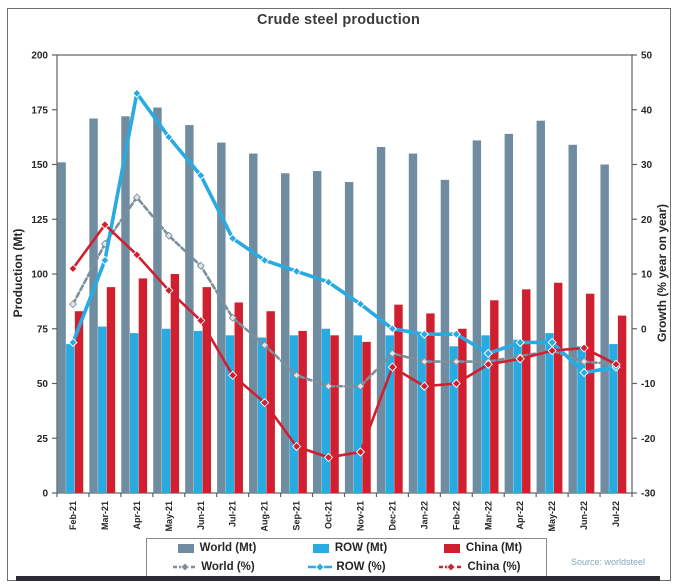 The image size is (677, 586). I want to click on legend-item-row-: ROW (%), so click(346, 566).